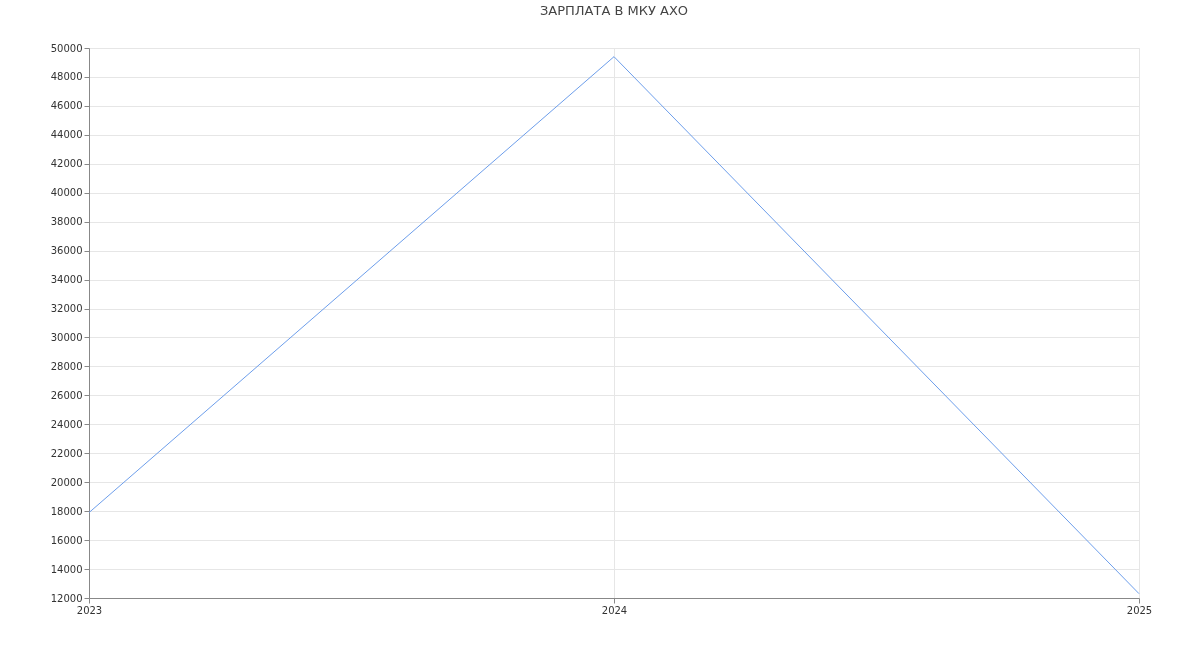  Describe the element at coordinates (66, 222) in the screenshot. I see `y-tick-label: 38000` at that location.